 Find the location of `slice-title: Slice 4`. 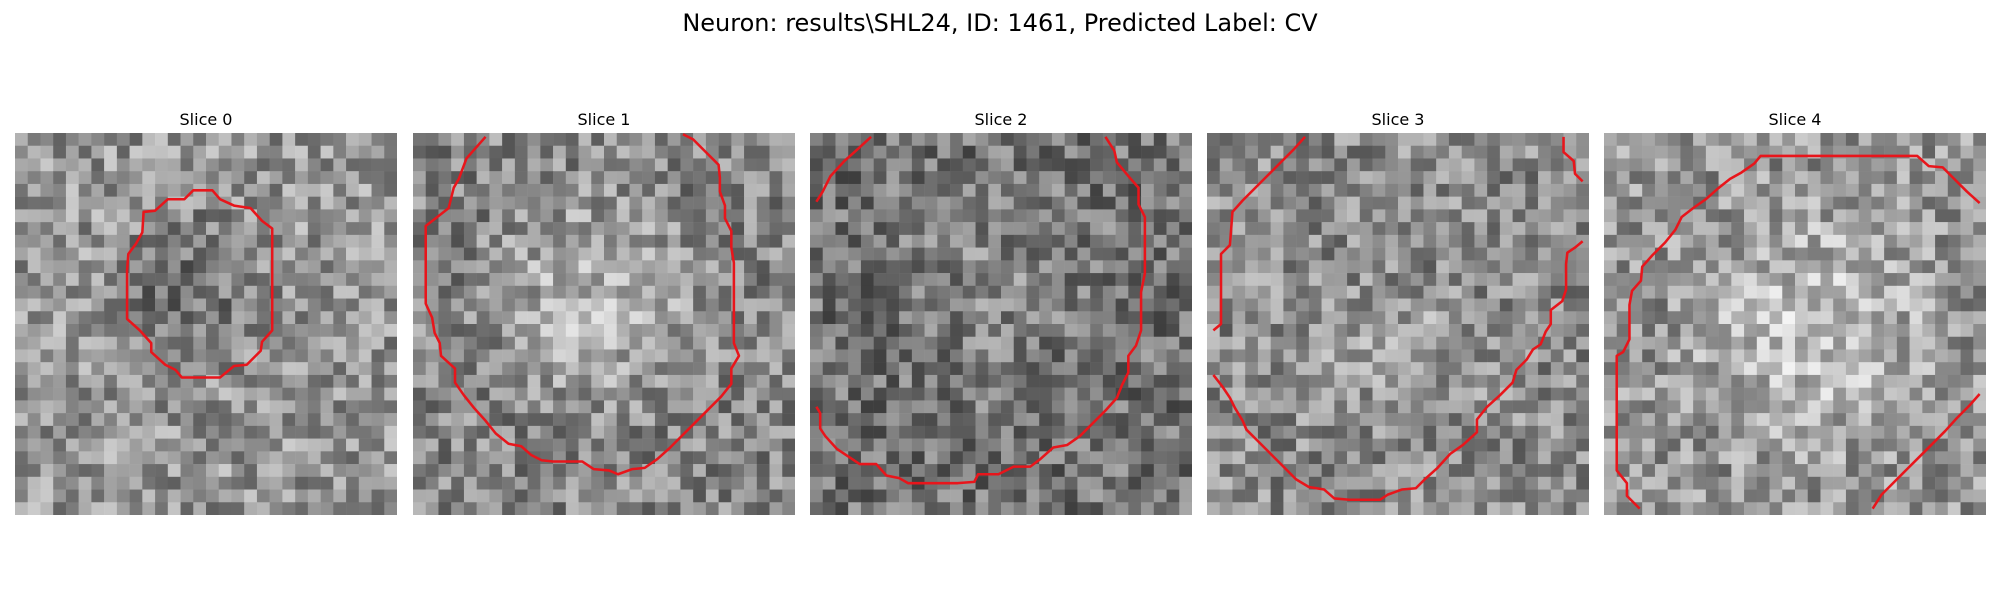

slice-title: Slice 4 is located at coordinates (1795, 119).